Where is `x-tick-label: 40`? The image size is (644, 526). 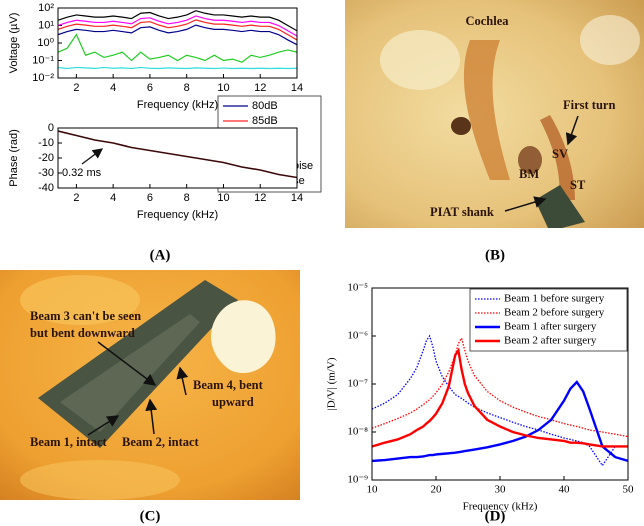
x-tick-label: 40 is located at coordinates (565, 490).